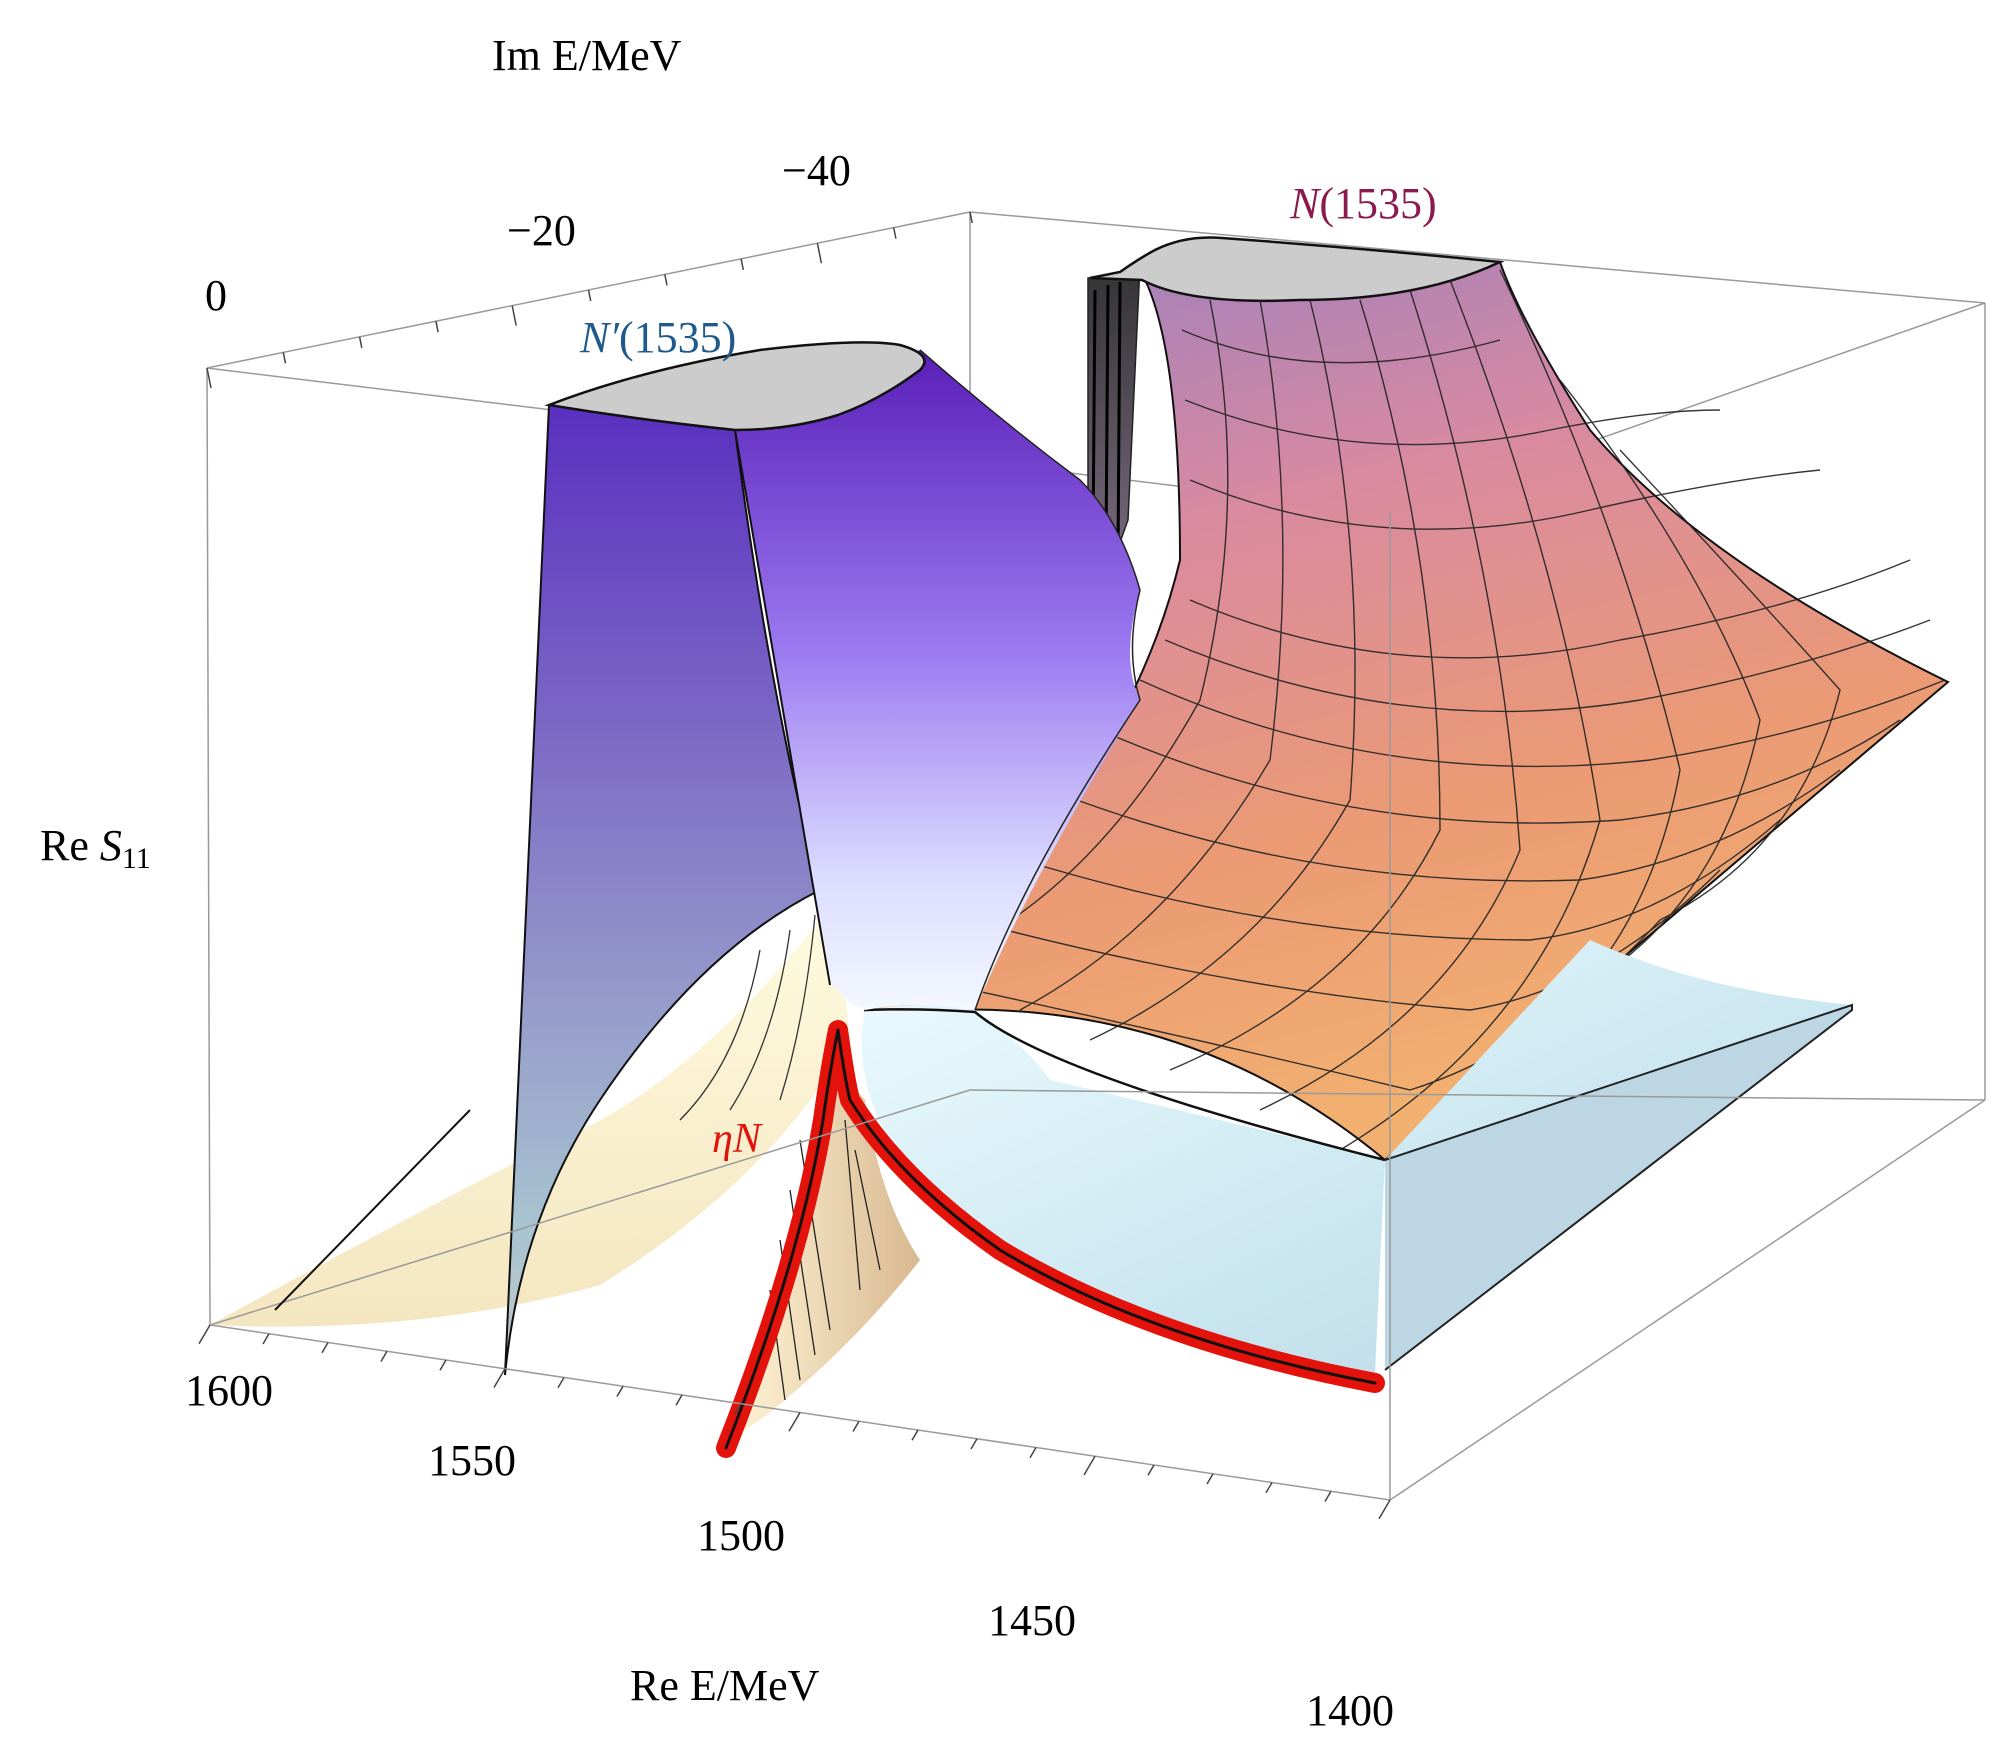 The height and width of the screenshot is (1763, 1998). I want to click on nprime-pole-cap, so click(735, 386).